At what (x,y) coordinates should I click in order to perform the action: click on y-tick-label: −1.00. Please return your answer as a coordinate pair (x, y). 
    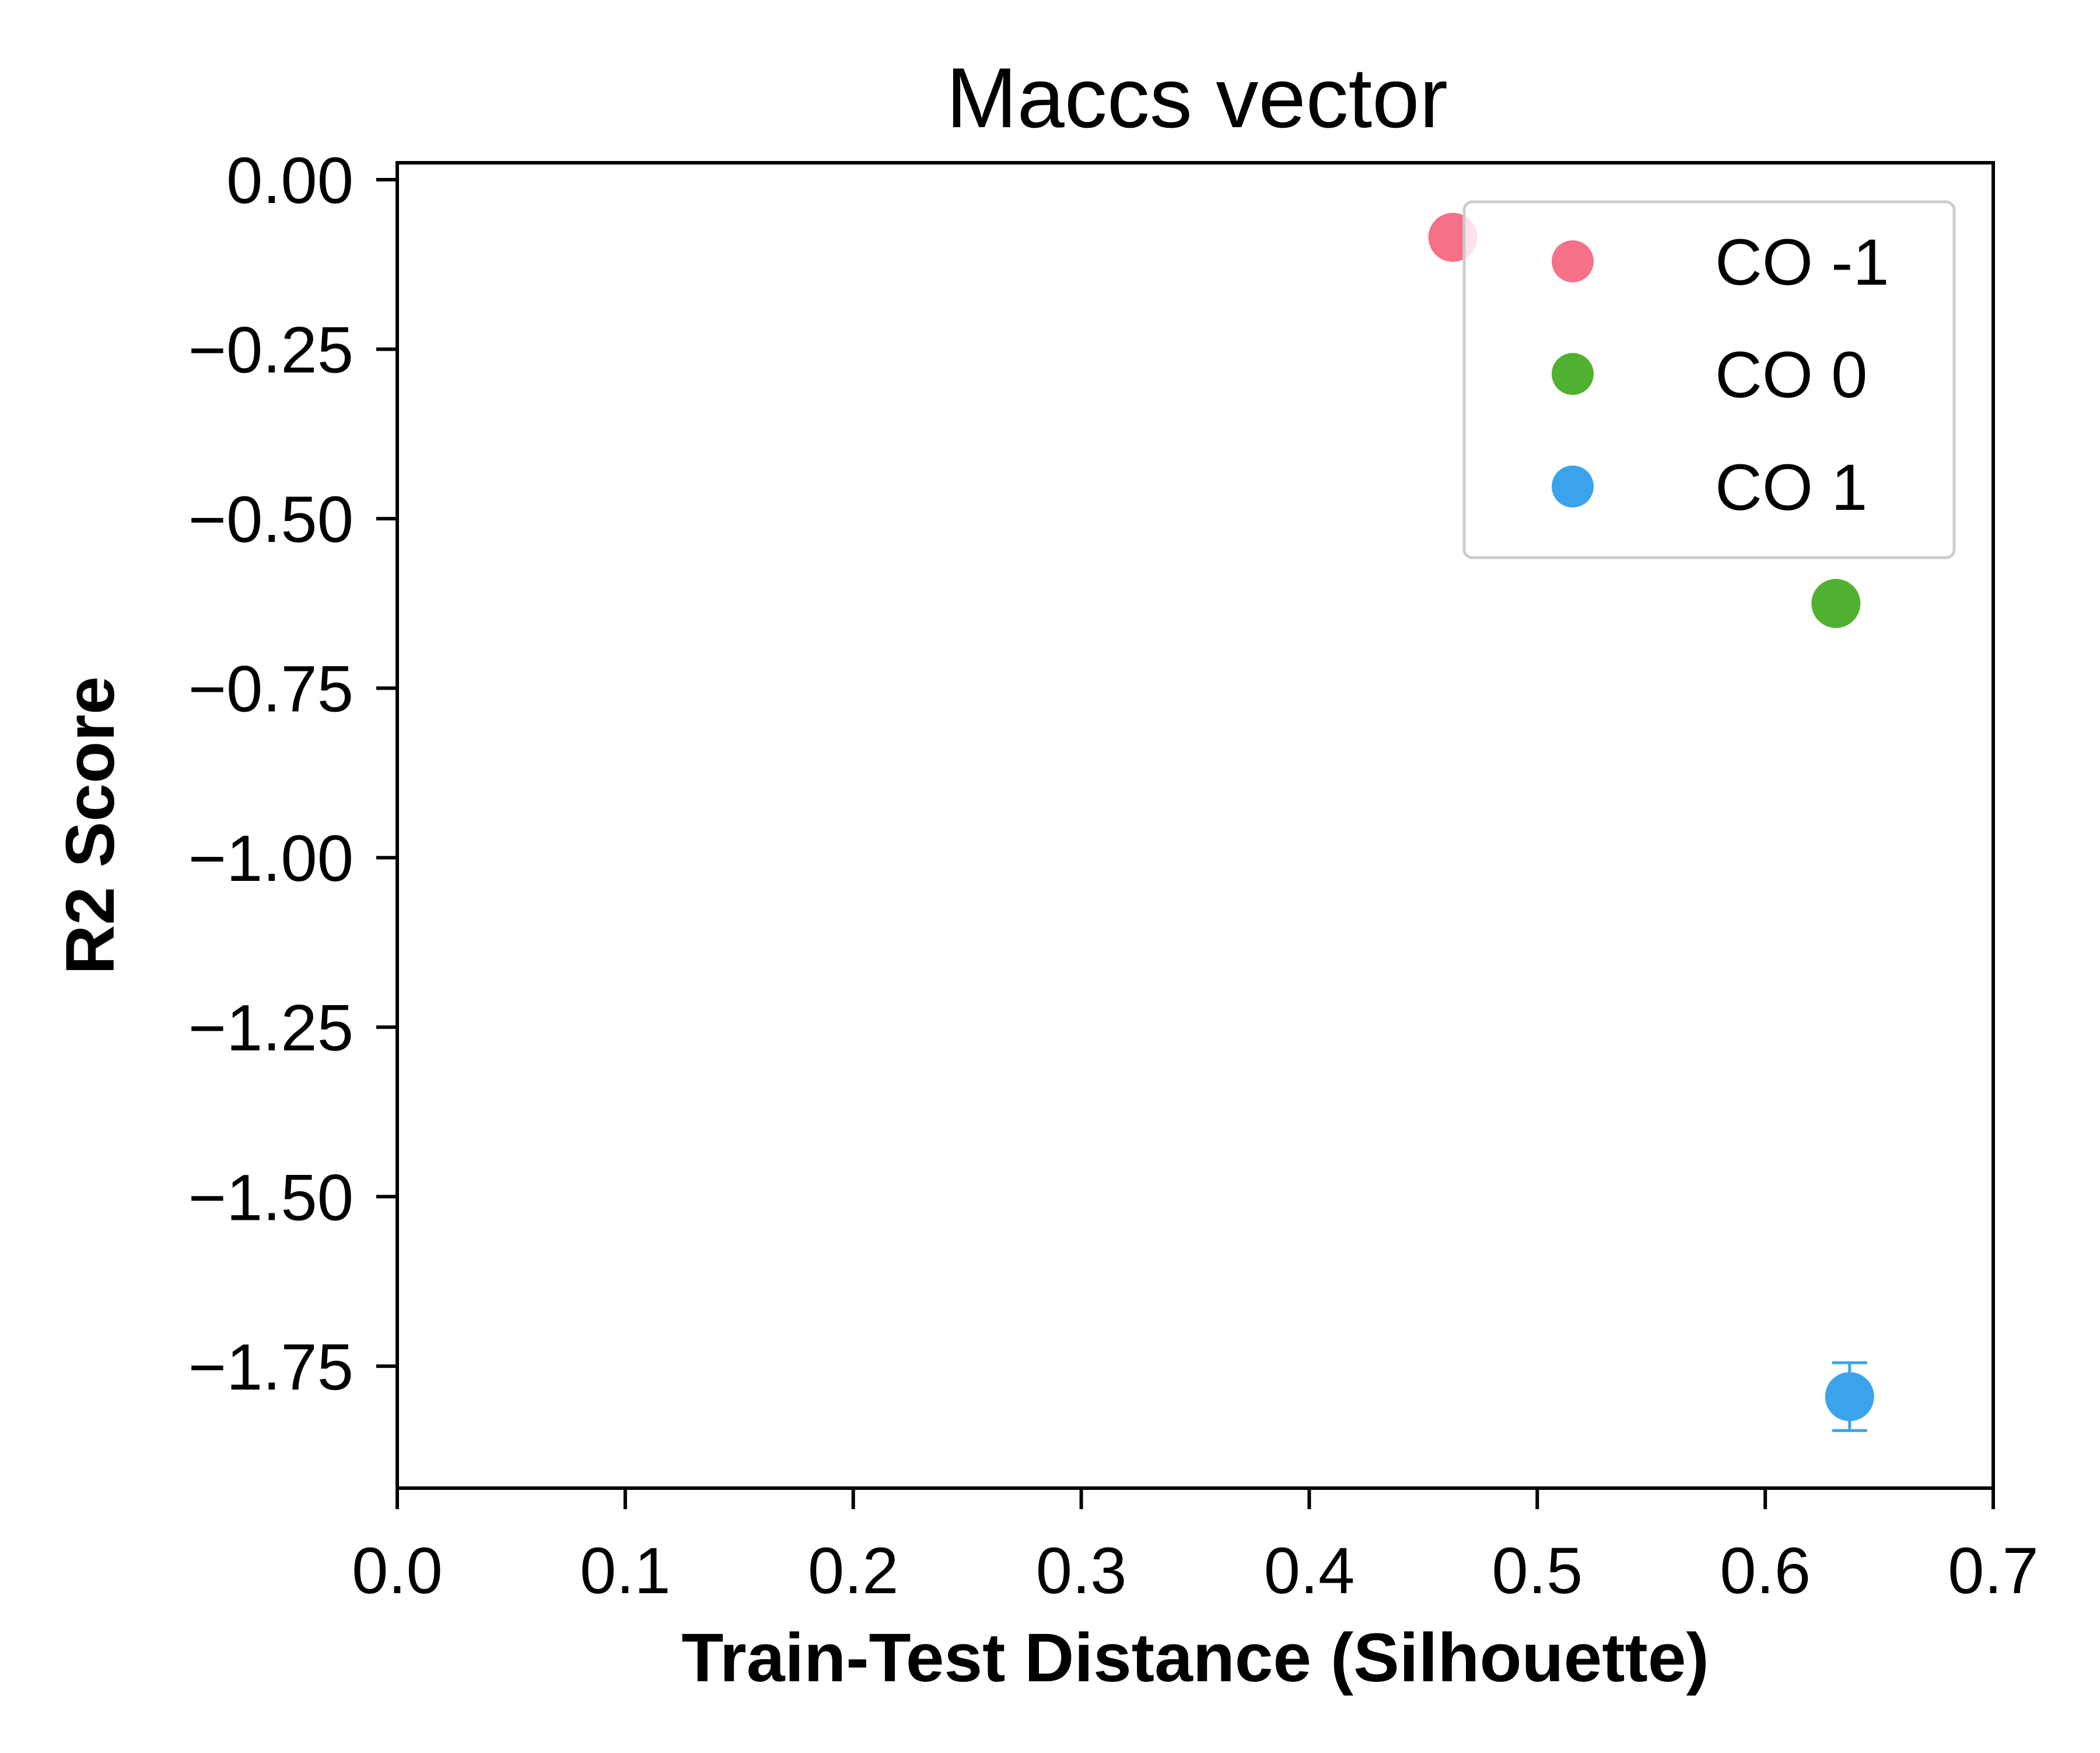
    Looking at the image, I should click on (271, 858).